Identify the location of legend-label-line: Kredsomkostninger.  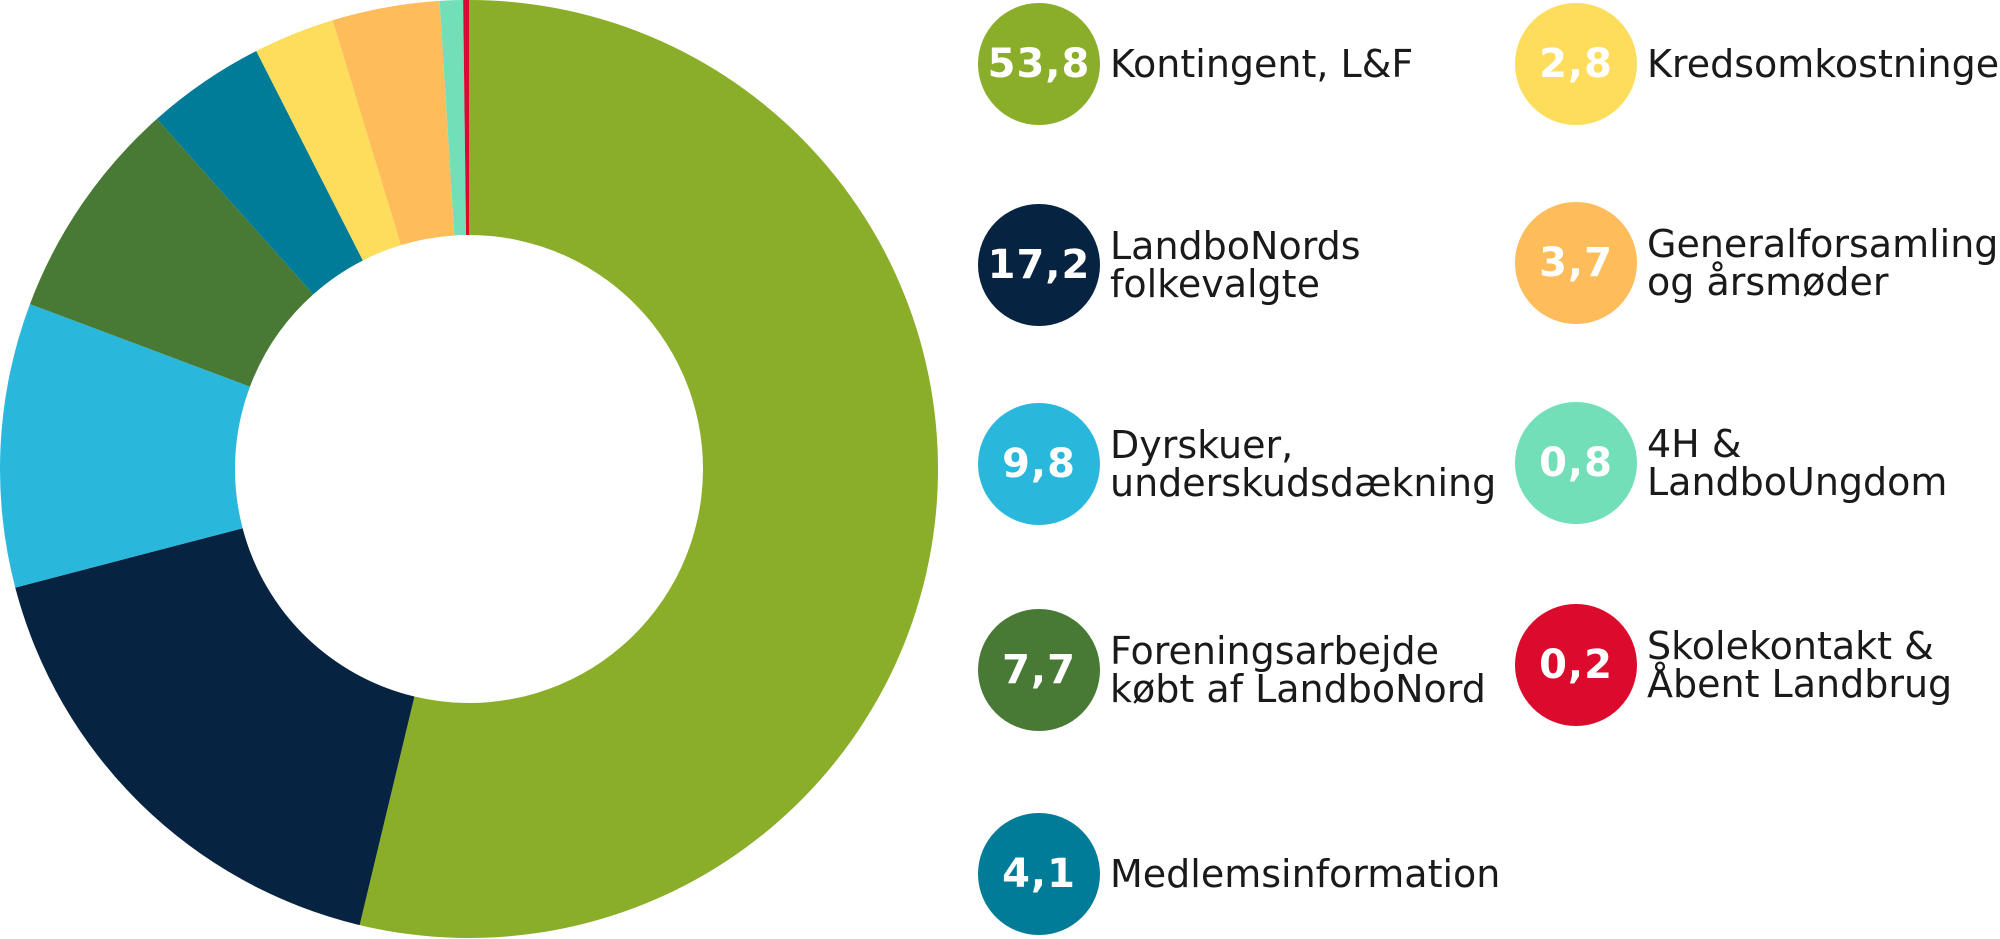
(1823, 64).